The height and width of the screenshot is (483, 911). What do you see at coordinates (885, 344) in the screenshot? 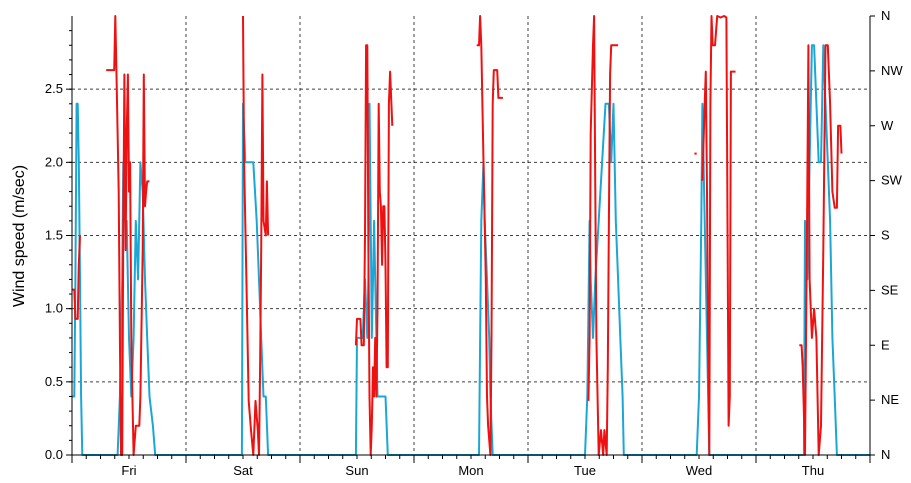
I see `y2-tick-label: E` at bounding box center [885, 344].